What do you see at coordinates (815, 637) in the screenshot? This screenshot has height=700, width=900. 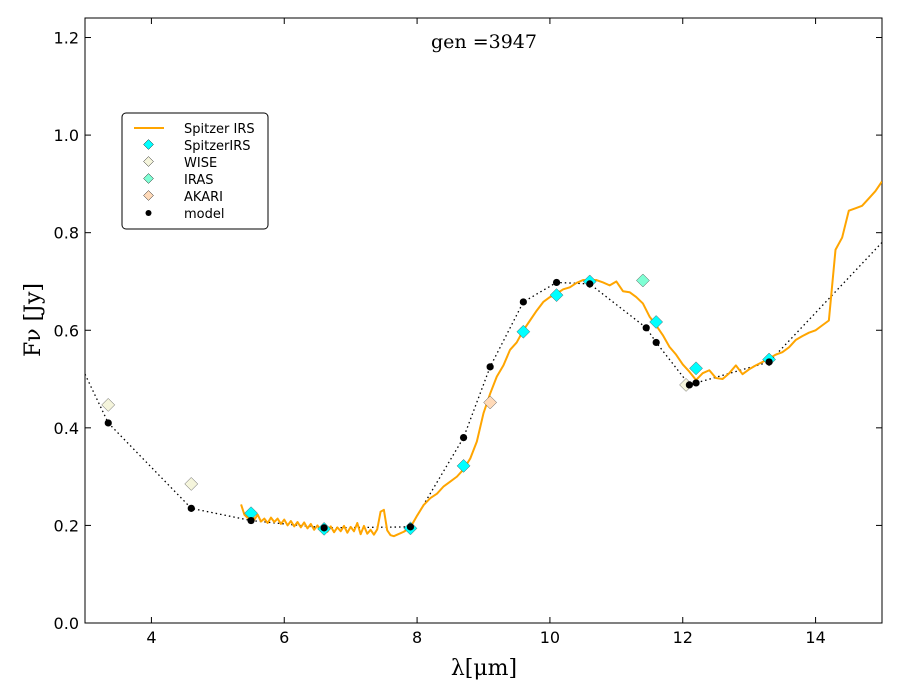 I see `x-tick-label: 14` at bounding box center [815, 637].